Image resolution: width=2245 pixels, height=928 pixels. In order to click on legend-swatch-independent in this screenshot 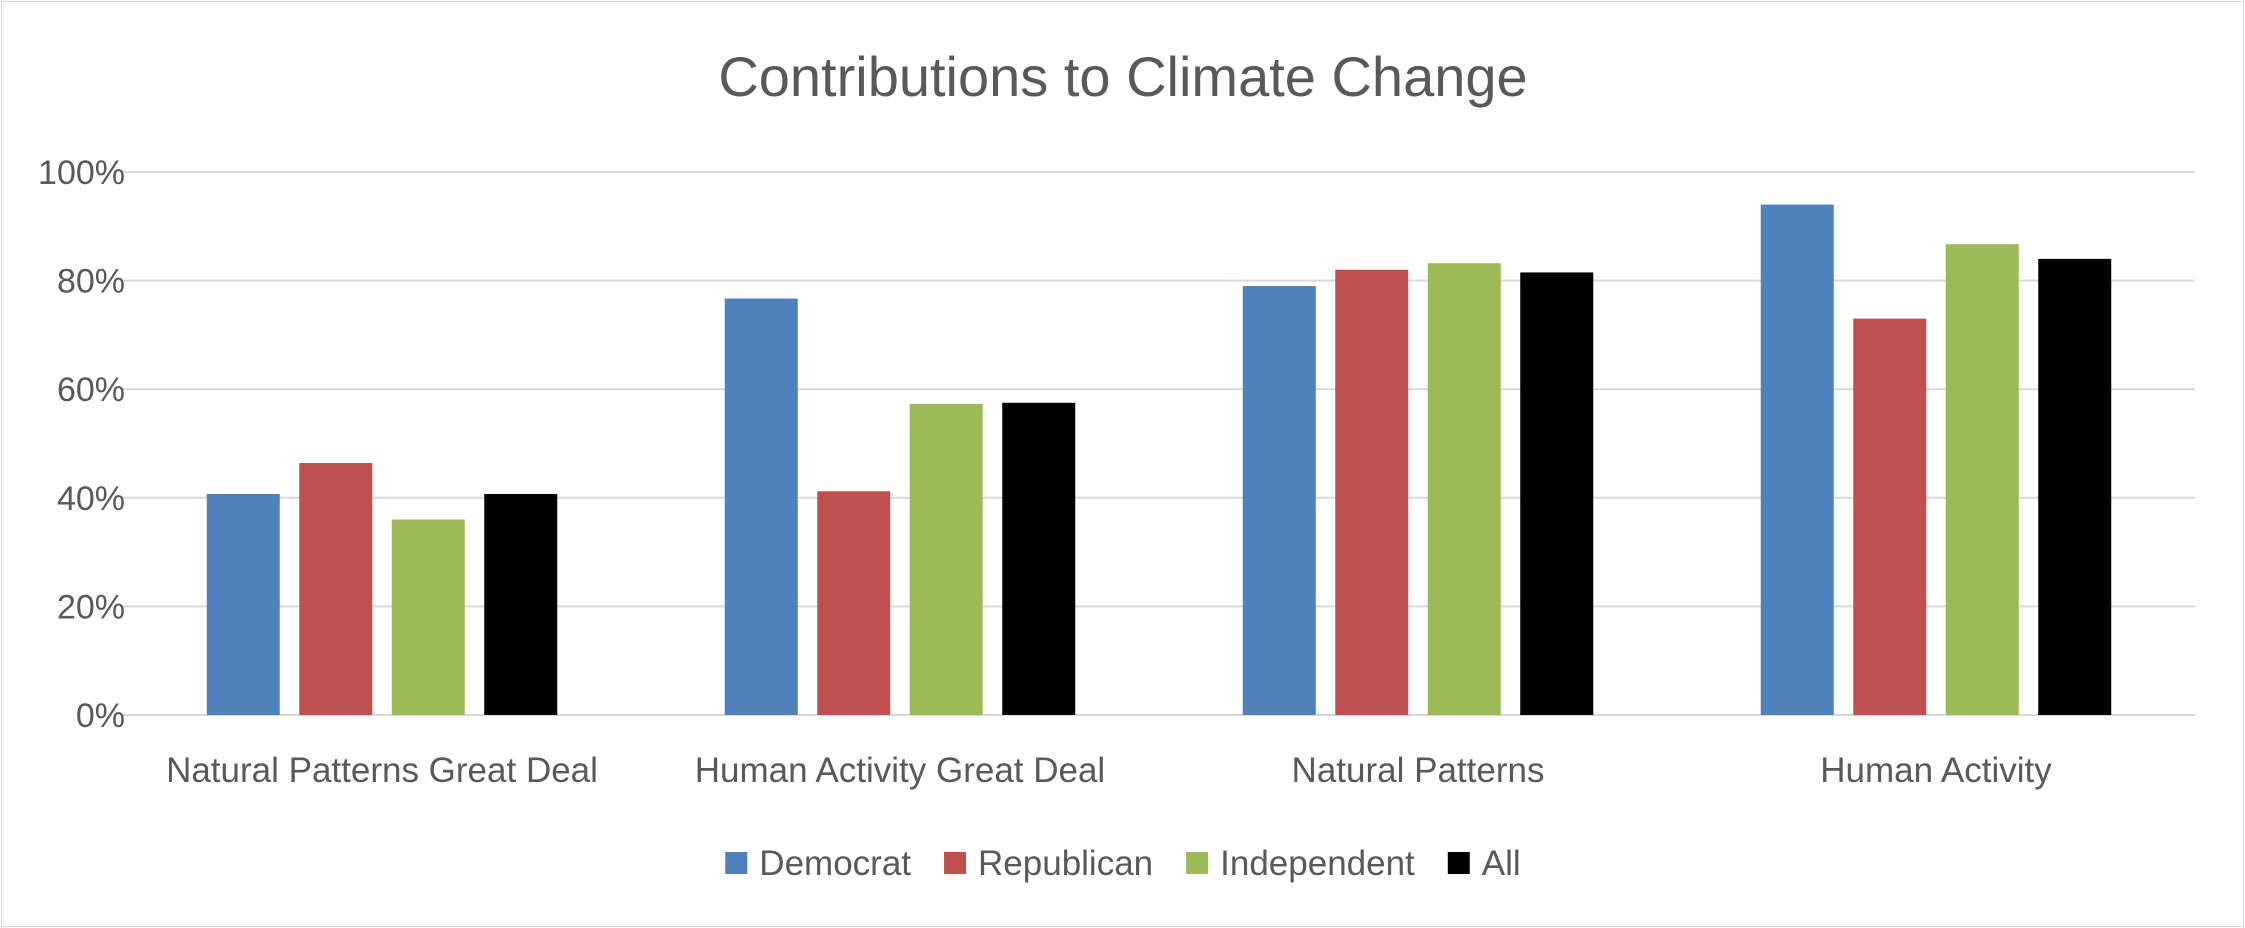, I will do `click(1197, 863)`.